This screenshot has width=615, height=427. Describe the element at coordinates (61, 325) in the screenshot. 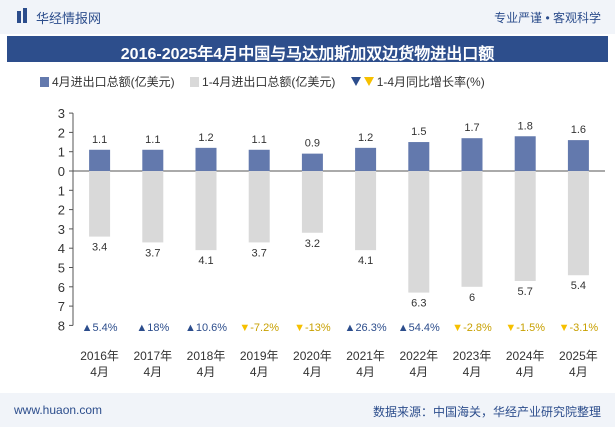

I see `y-tick-label: 8` at that location.